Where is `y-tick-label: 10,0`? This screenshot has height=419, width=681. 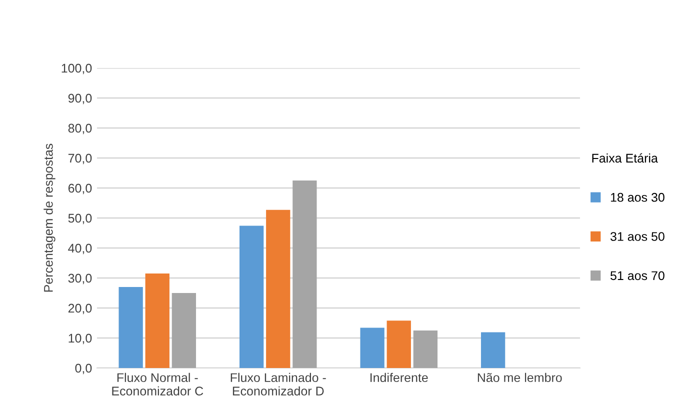
y-tick-label: 10,0 is located at coordinates (80, 339).